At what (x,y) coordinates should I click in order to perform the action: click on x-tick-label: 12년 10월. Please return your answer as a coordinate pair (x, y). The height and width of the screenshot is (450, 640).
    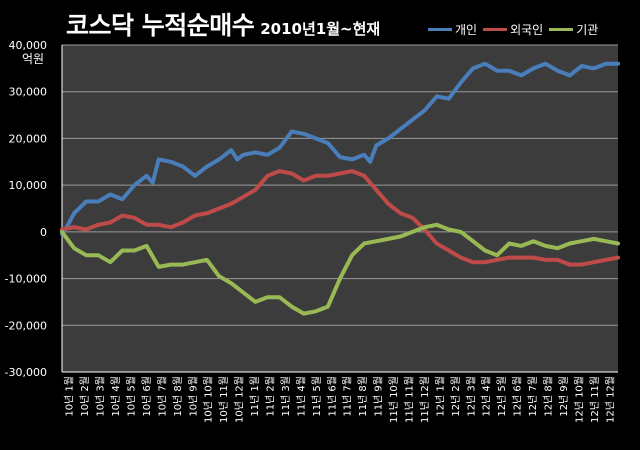
    Looking at the image, I should click on (579, 399).